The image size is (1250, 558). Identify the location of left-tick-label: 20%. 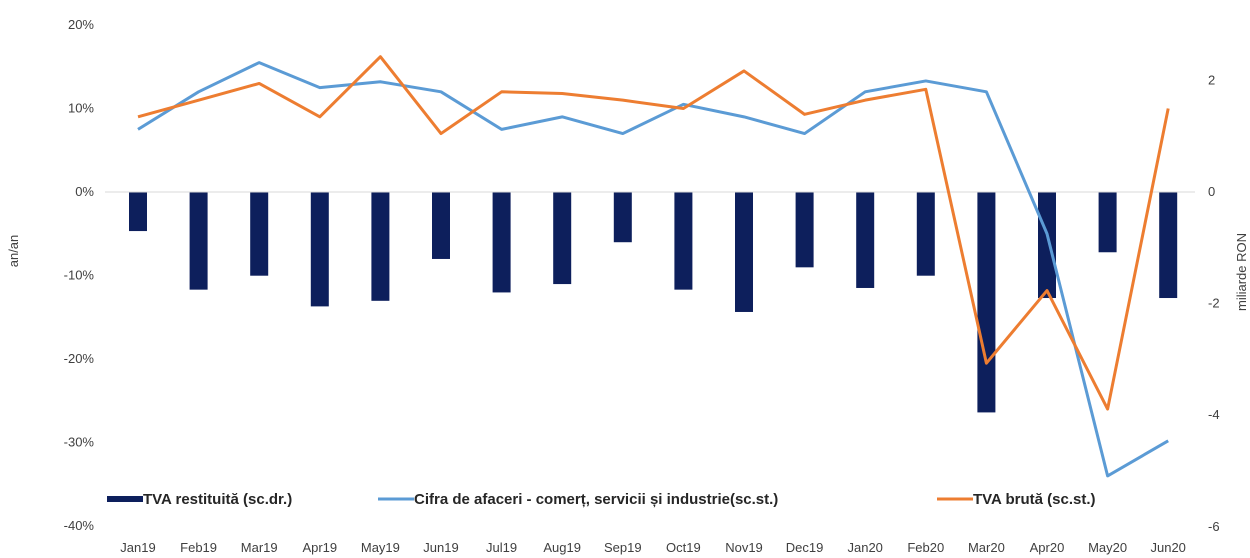
(81, 24).